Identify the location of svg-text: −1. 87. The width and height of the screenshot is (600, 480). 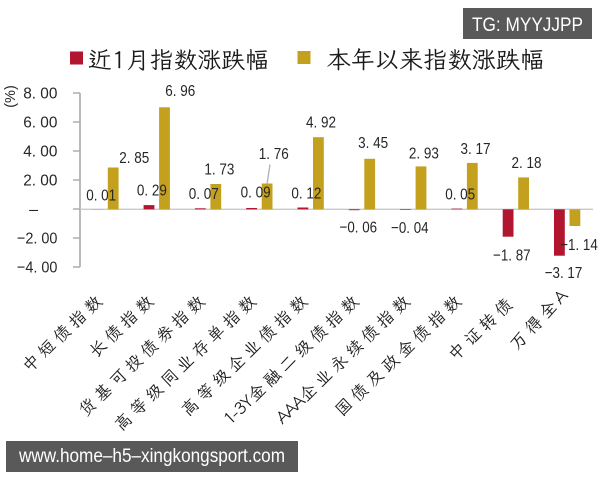
(512, 255).